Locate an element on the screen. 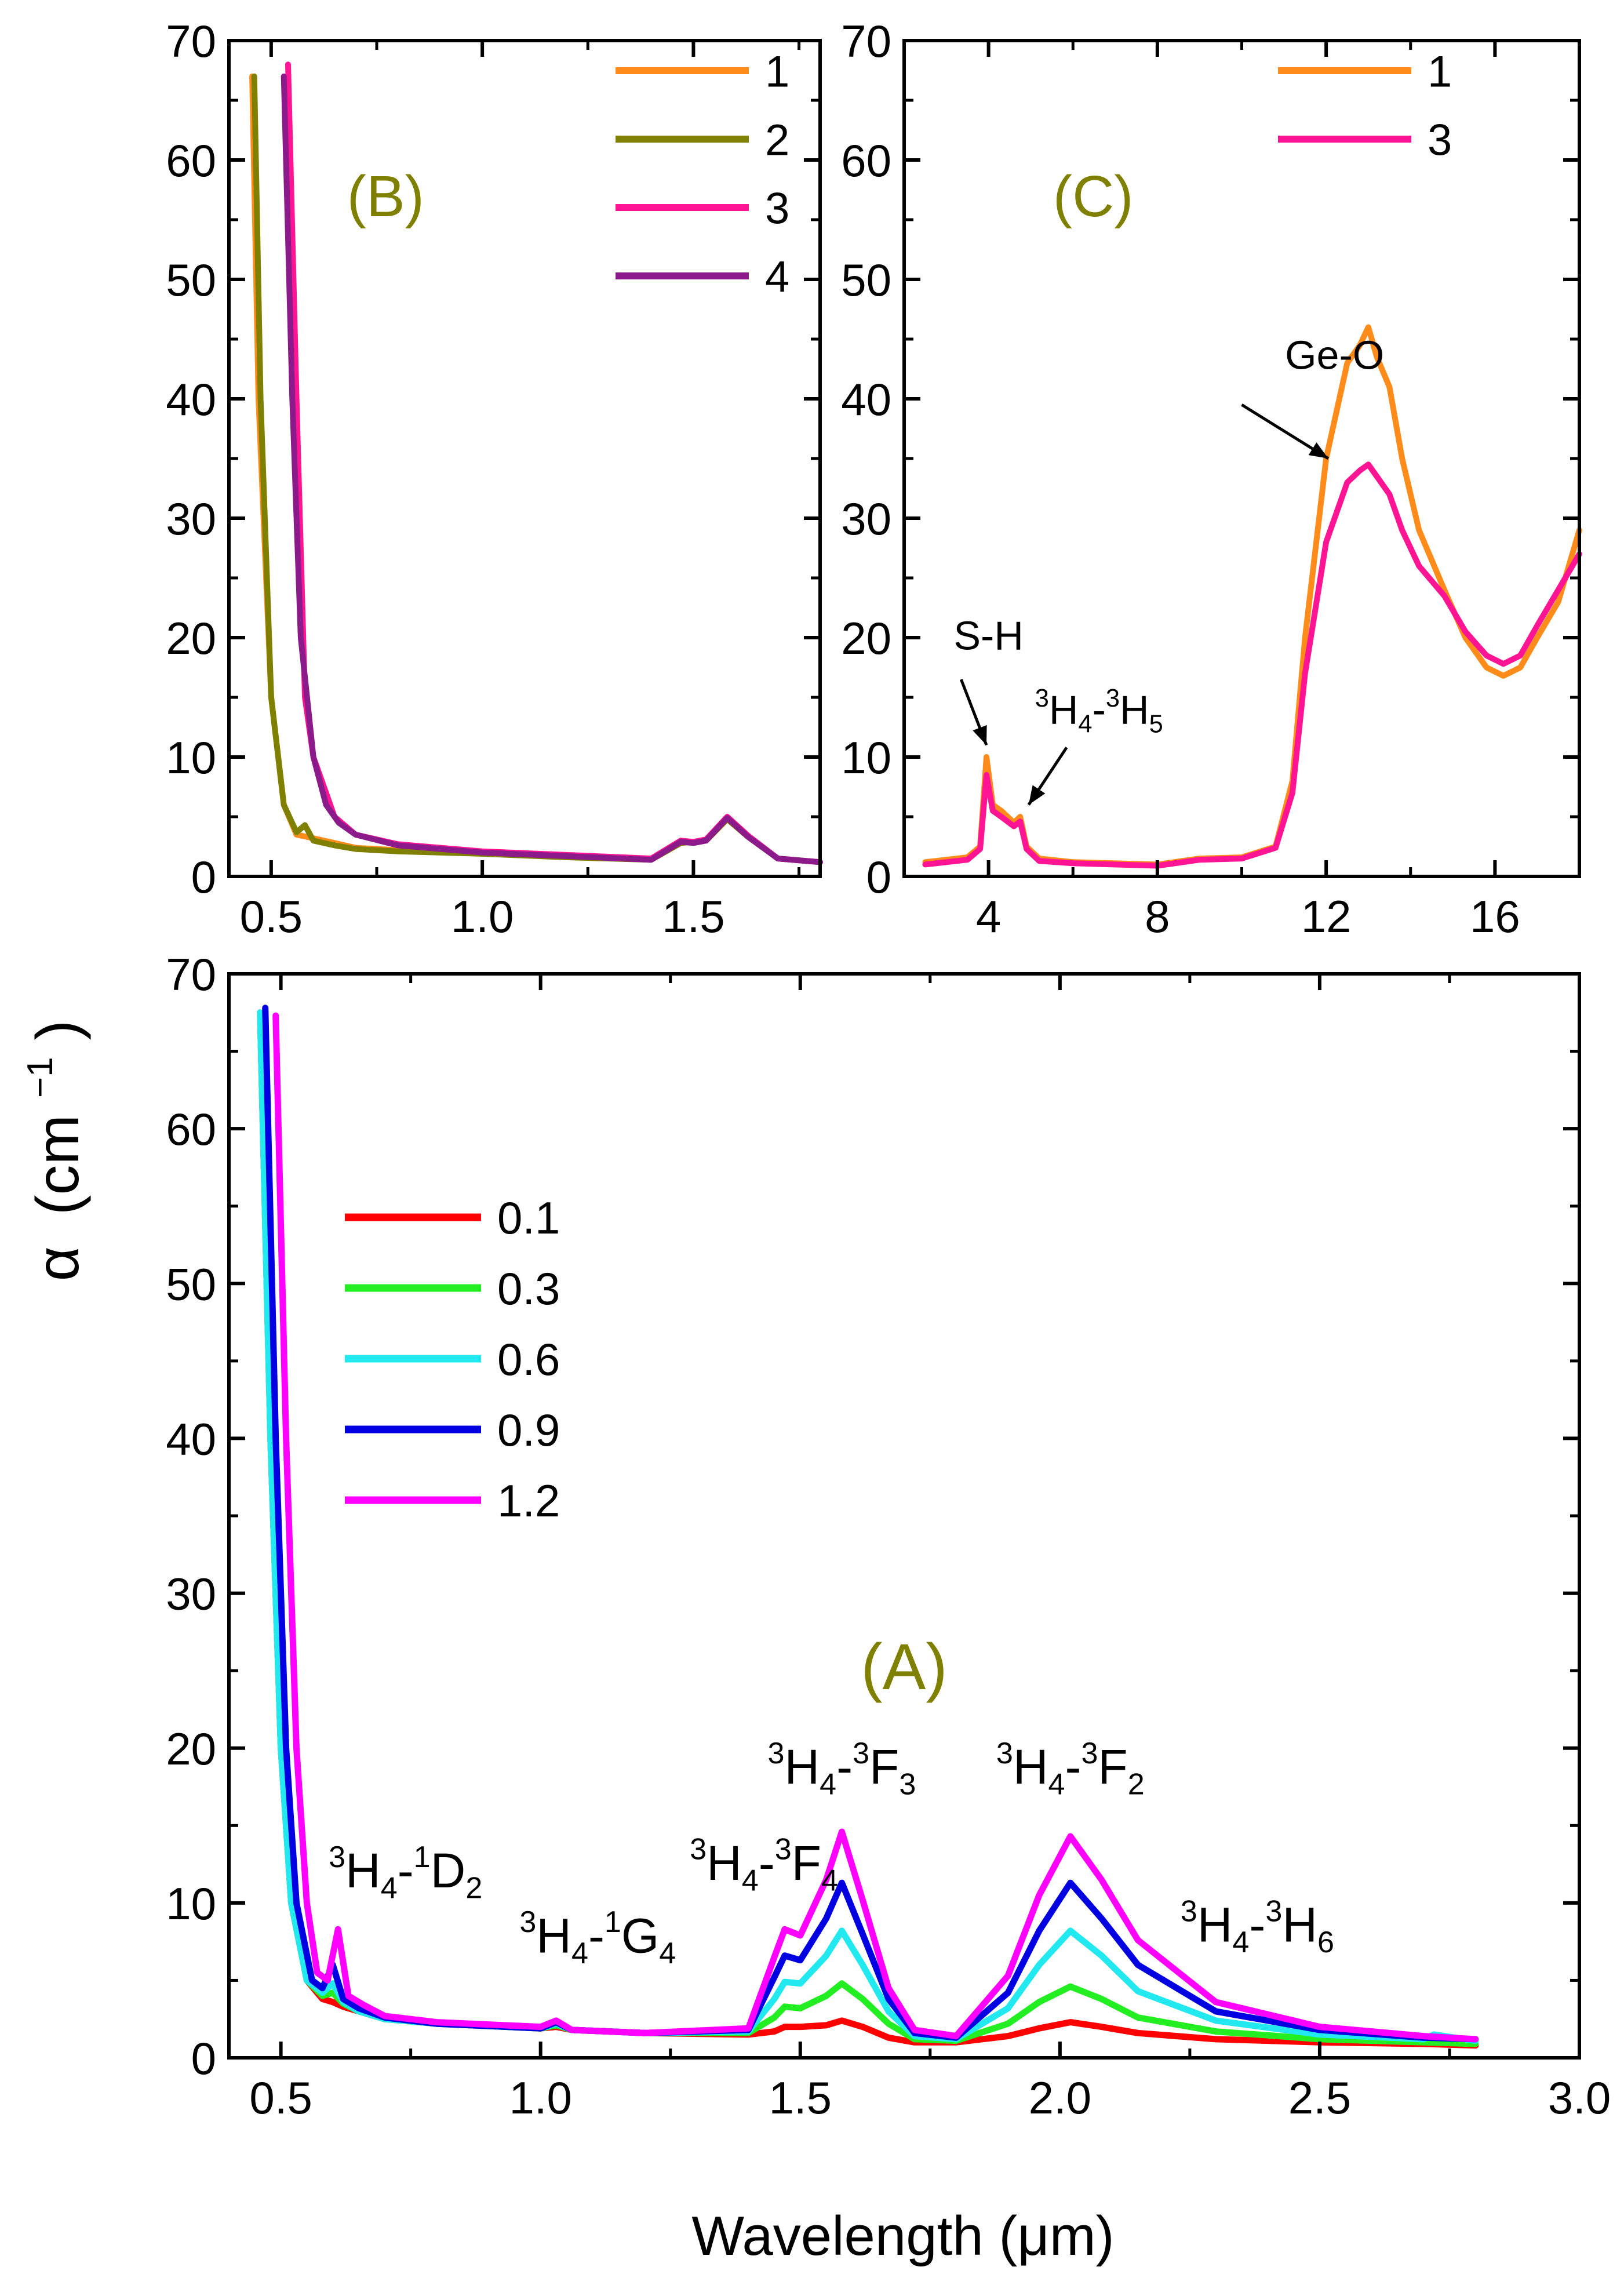 The width and height of the screenshot is (1624, 2274). panel-b-xtick-label: 0.5 is located at coordinates (271, 916).